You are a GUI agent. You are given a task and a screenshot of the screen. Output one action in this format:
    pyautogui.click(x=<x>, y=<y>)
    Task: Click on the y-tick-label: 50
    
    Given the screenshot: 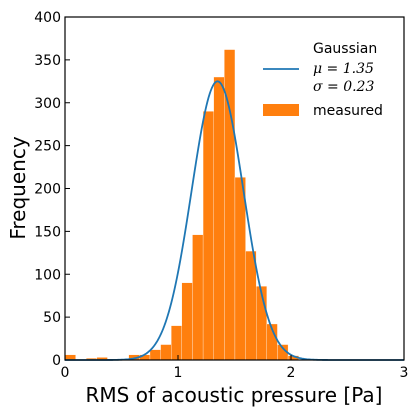 What is the action you would take?
    pyautogui.click(x=52, y=318)
    